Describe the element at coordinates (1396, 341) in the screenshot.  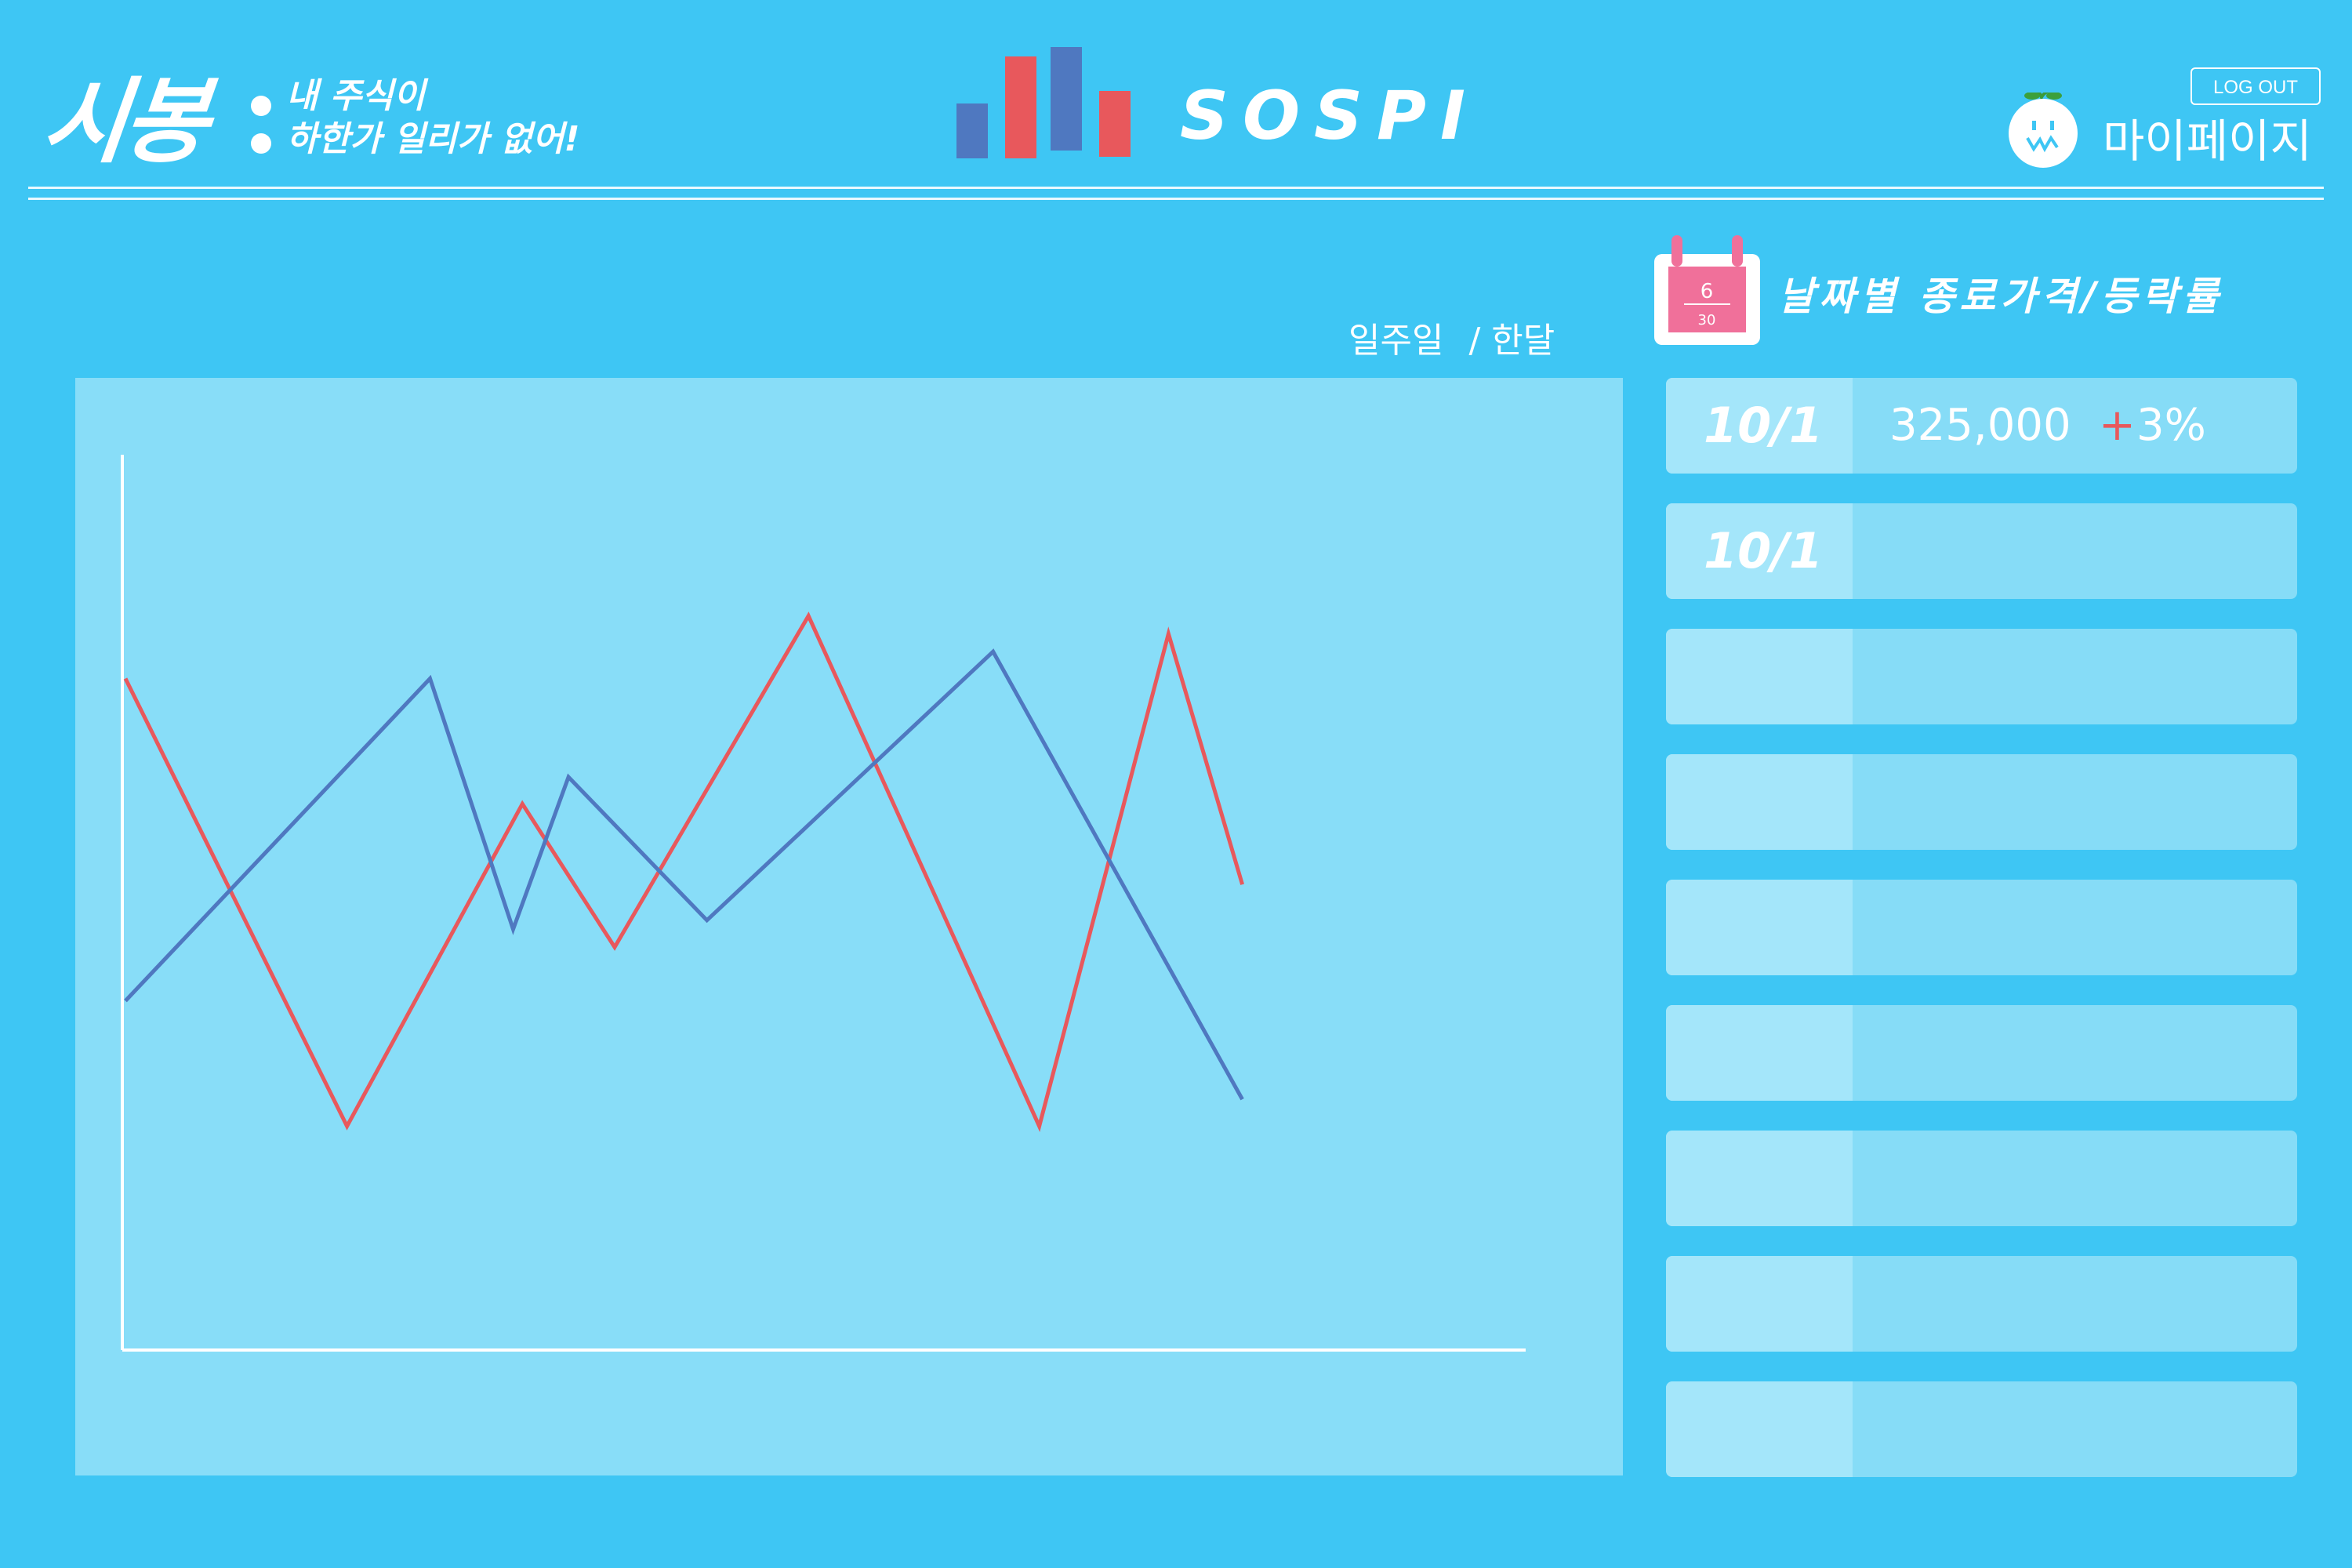
I see `period-week-button: 일주일` at that location.